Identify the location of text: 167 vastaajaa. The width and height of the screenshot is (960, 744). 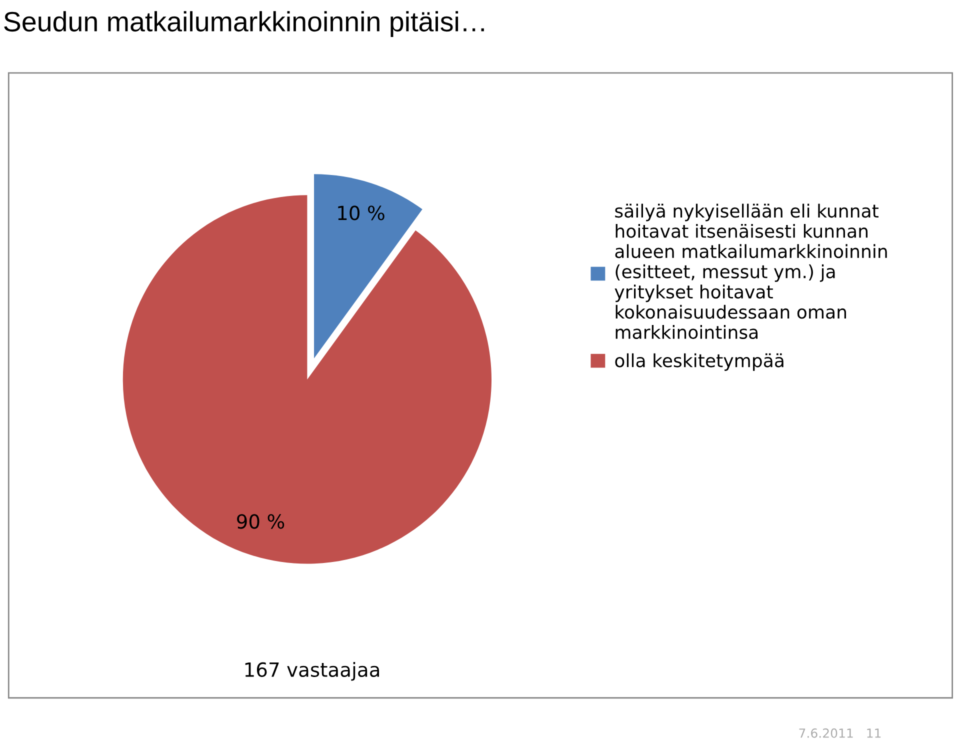
(312, 671).